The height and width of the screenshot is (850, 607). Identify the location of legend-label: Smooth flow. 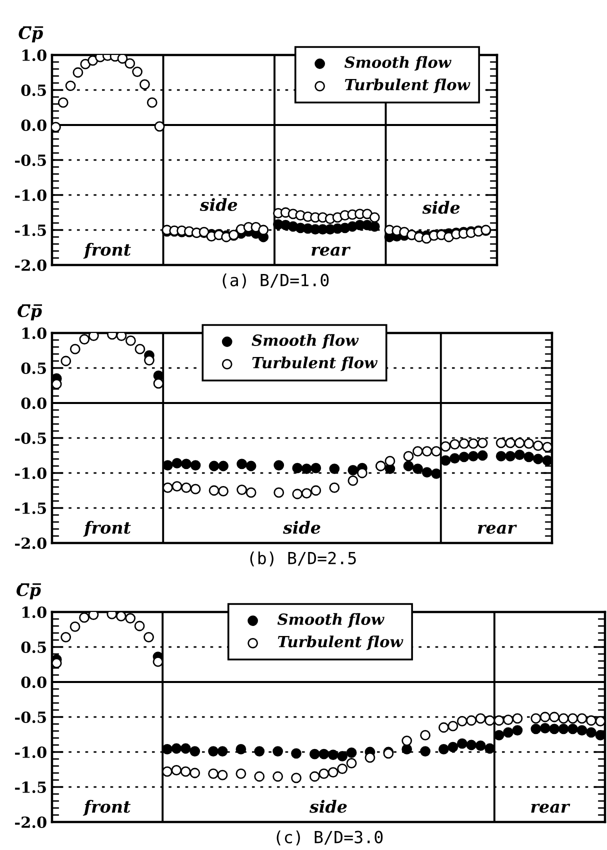
(398, 63).